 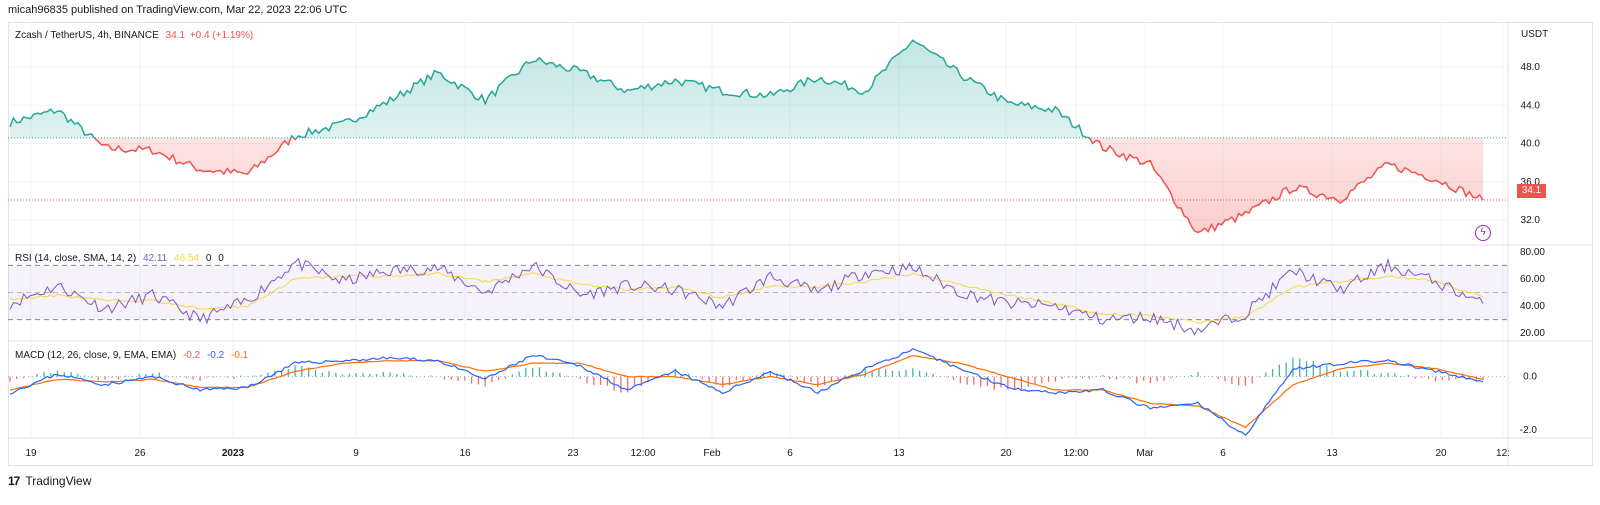 What do you see at coordinates (31, 453) in the screenshot?
I see `x-axis-tick-label: 19` at bounding box center [31, 453].